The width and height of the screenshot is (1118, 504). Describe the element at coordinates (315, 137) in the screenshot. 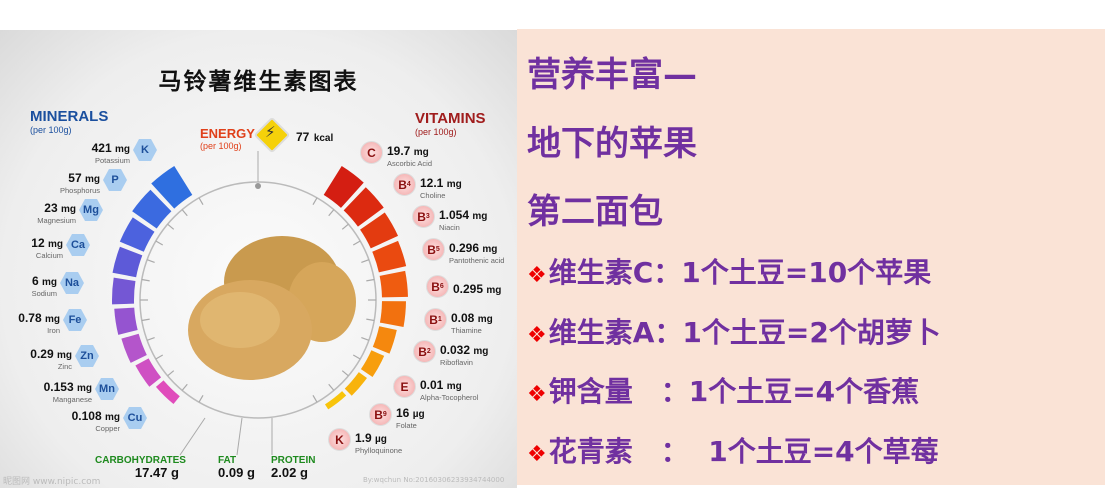

I see `energy-value: 77 kcal` at that location.